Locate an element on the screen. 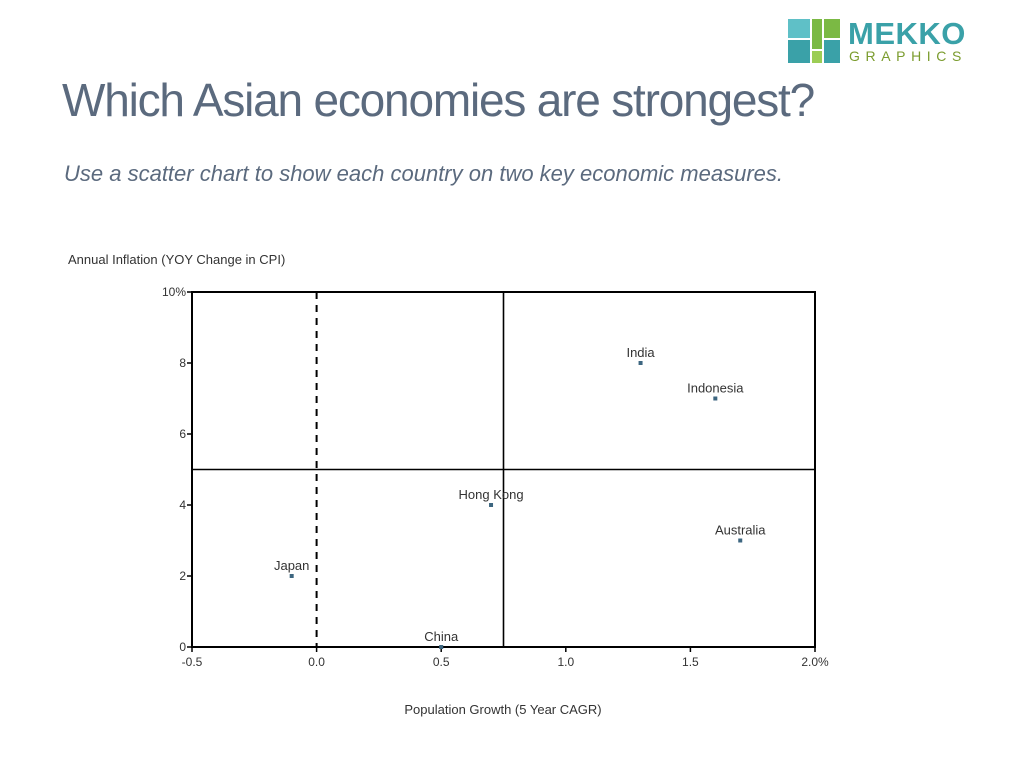 The width and height of the screenshot is (1024, 768). data-point-label: Japan is located at coordinates (291, 565).